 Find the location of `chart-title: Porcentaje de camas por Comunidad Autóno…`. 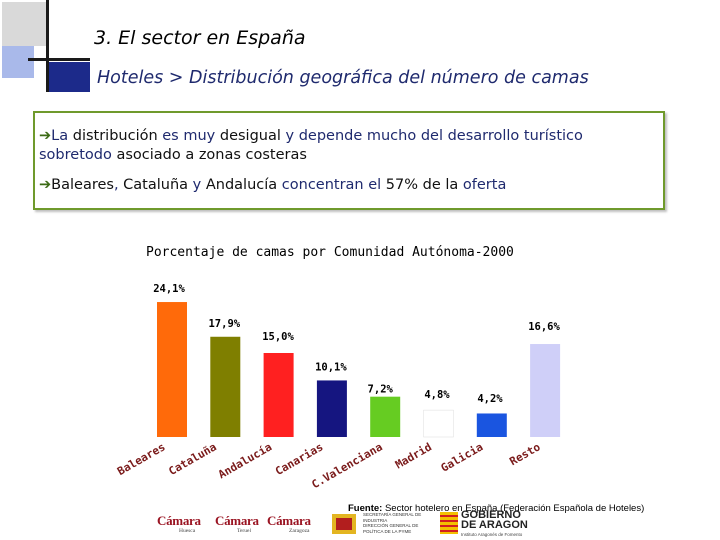

chart-title: Porcentaje de camas por Comunidad Autóno… is located at coordinates (330, 252).